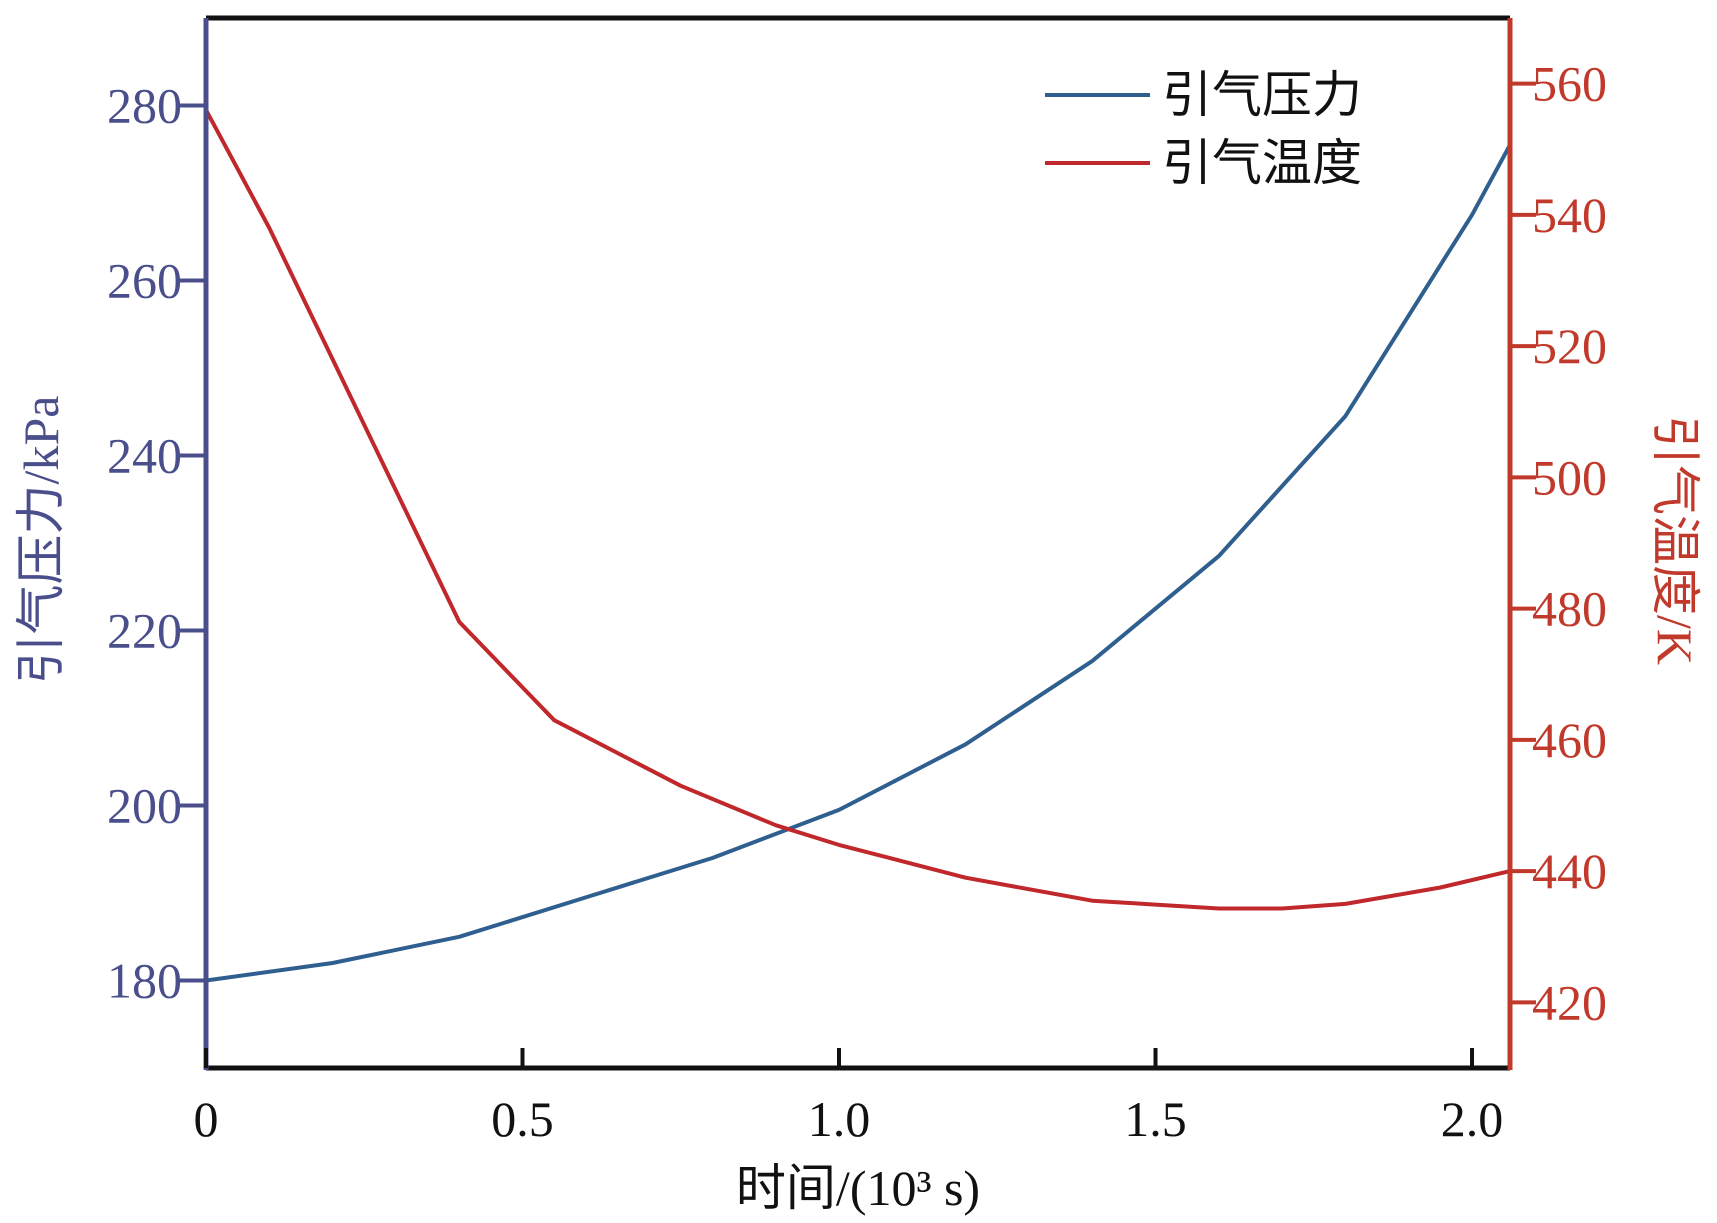 Image resolution: width=1717 pixels, height=1223 pixels. I want to click on right-y-tick-label: 540, so click(1569, 215).